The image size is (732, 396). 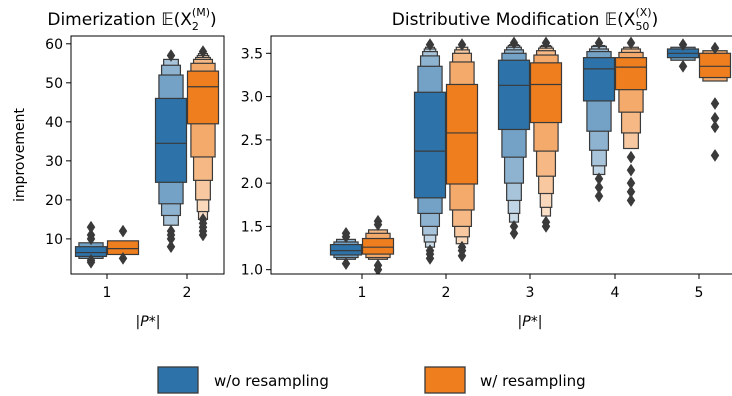 What do you see at coordinates (54, 84) in the screenshot?
I see `y-tick-label: 50` at bounding box center [54, 84].